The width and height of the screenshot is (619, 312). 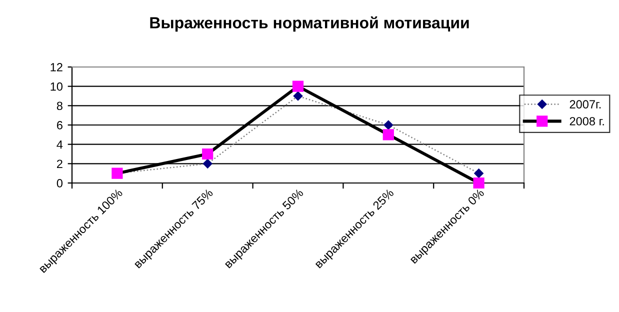 I want to click on legend-label: 2007г., so click(x=585, y=104).